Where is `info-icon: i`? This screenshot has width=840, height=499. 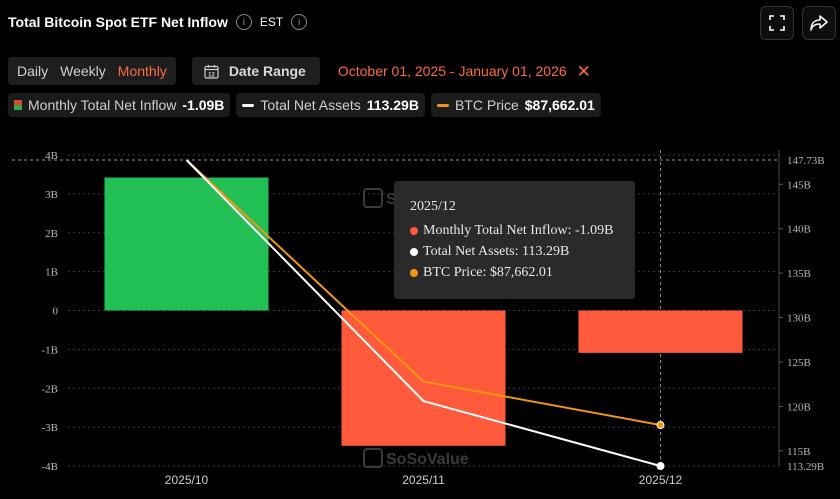
info-icon: i is located at coordinates (243, 22).